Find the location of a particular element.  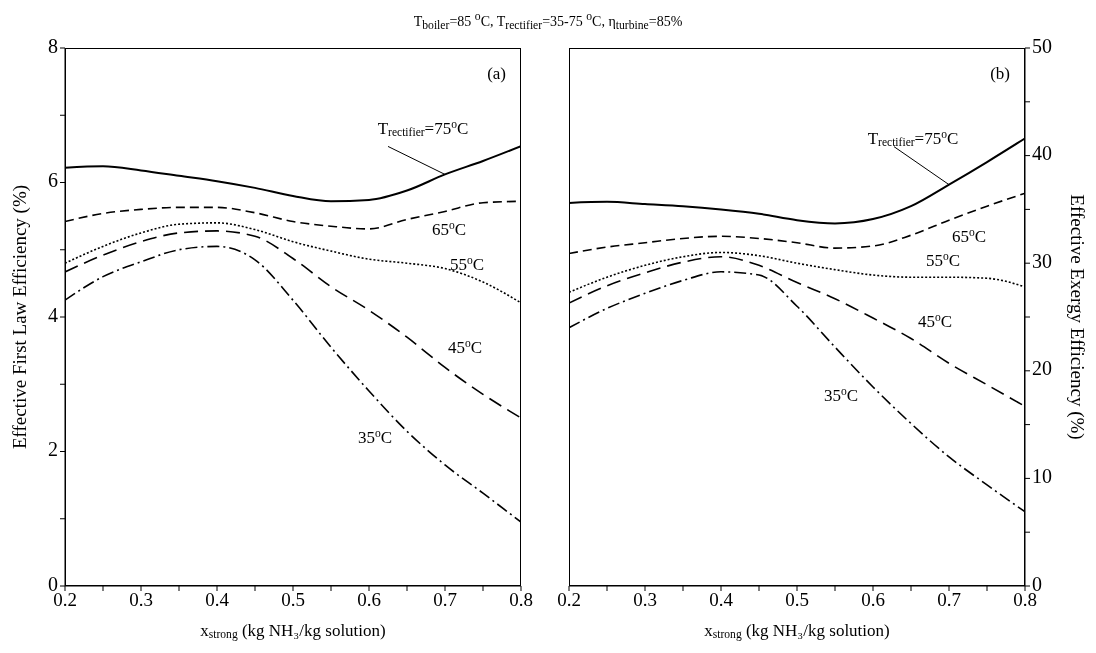

y-tick-label: 2 is located at coordinates (53, 449).